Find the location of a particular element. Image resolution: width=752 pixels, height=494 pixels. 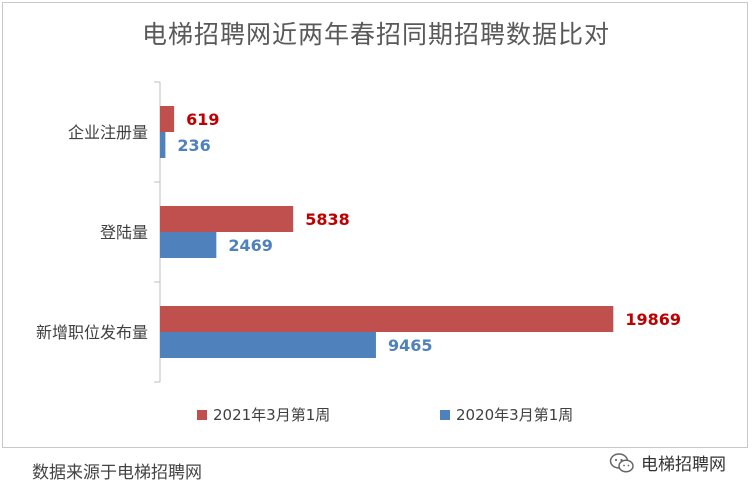

watermark: 电梯招聘网 is located at coordinates (667, 462).